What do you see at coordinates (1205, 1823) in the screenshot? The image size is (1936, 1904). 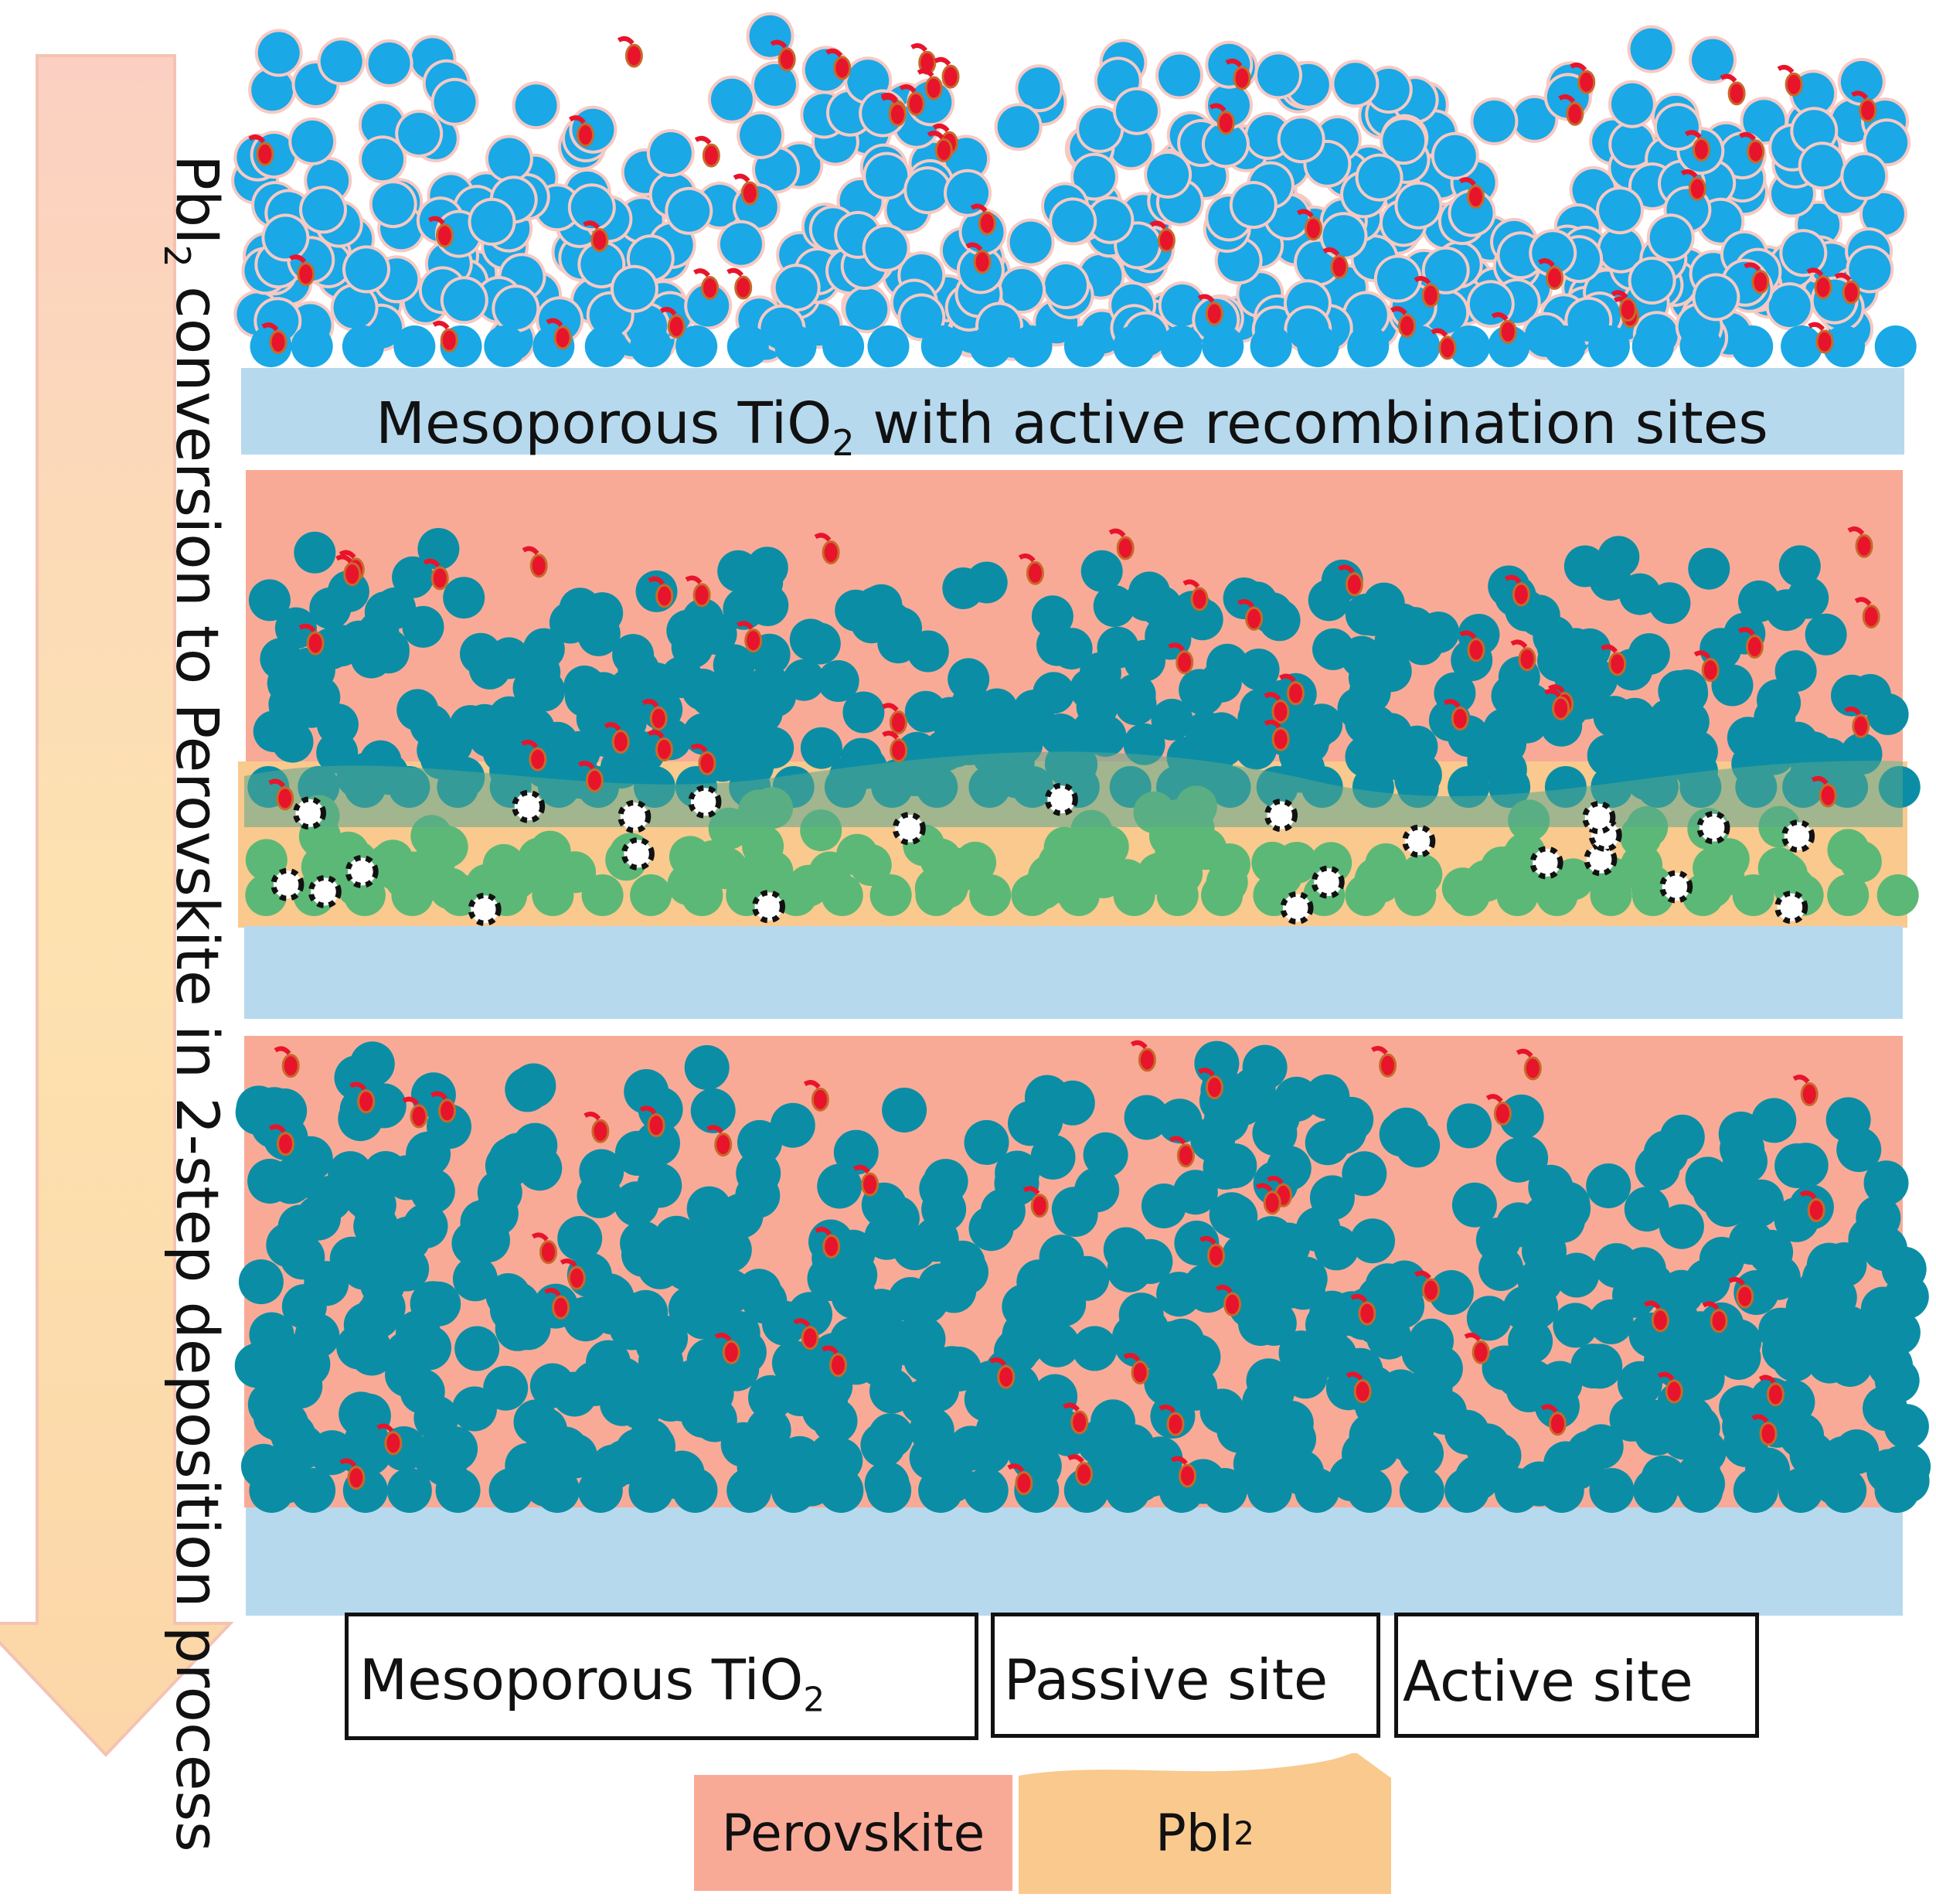 I see `legend-pbi2-swatch` at bounding box center [1205, 1823].